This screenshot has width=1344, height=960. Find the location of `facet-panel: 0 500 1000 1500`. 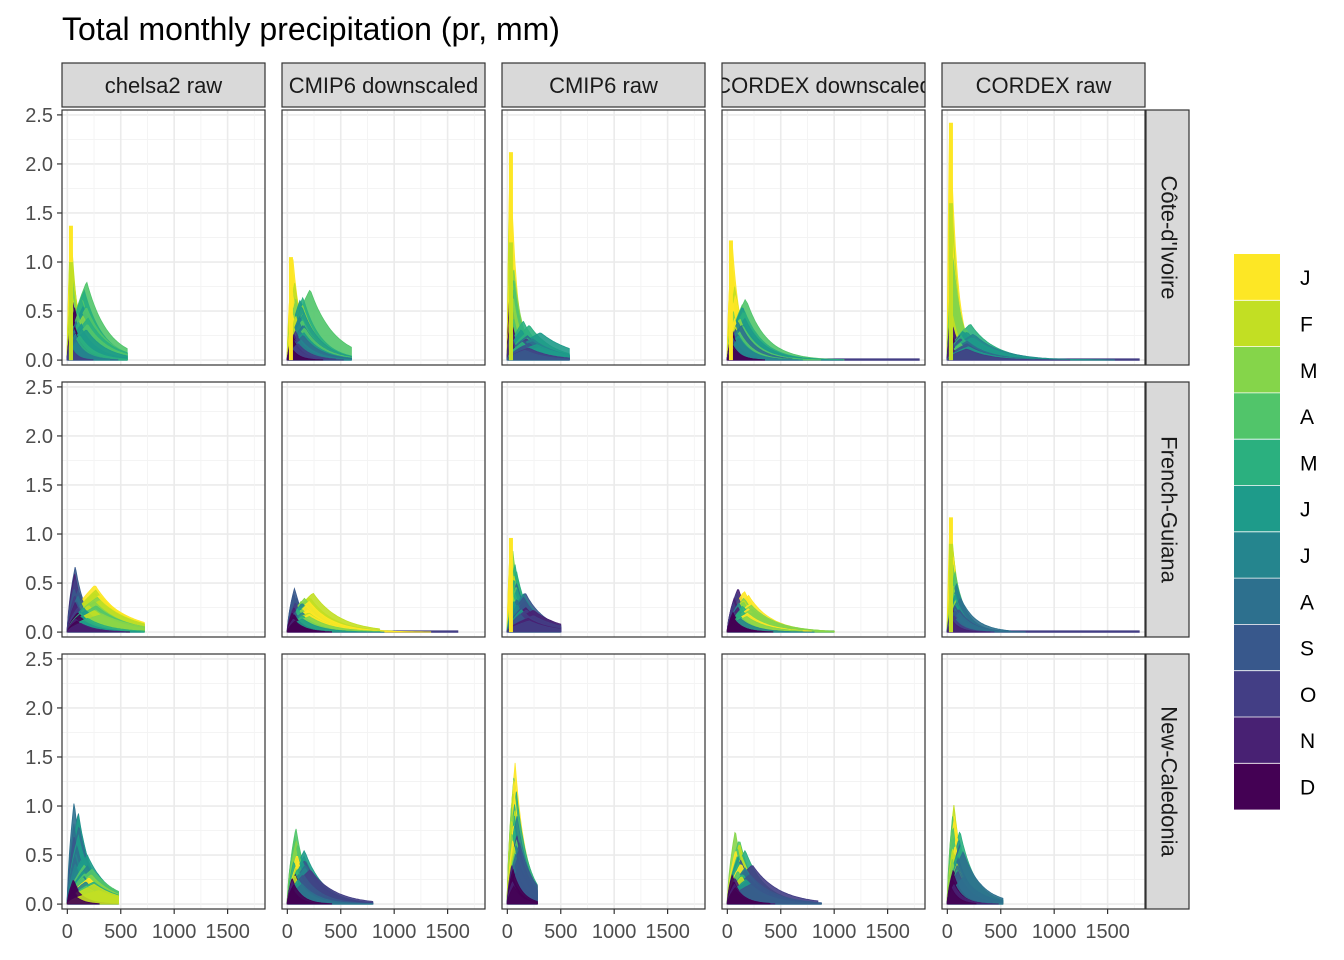

facet-panel: 0 500 1000 1500 is located at coordinates (823, 798).